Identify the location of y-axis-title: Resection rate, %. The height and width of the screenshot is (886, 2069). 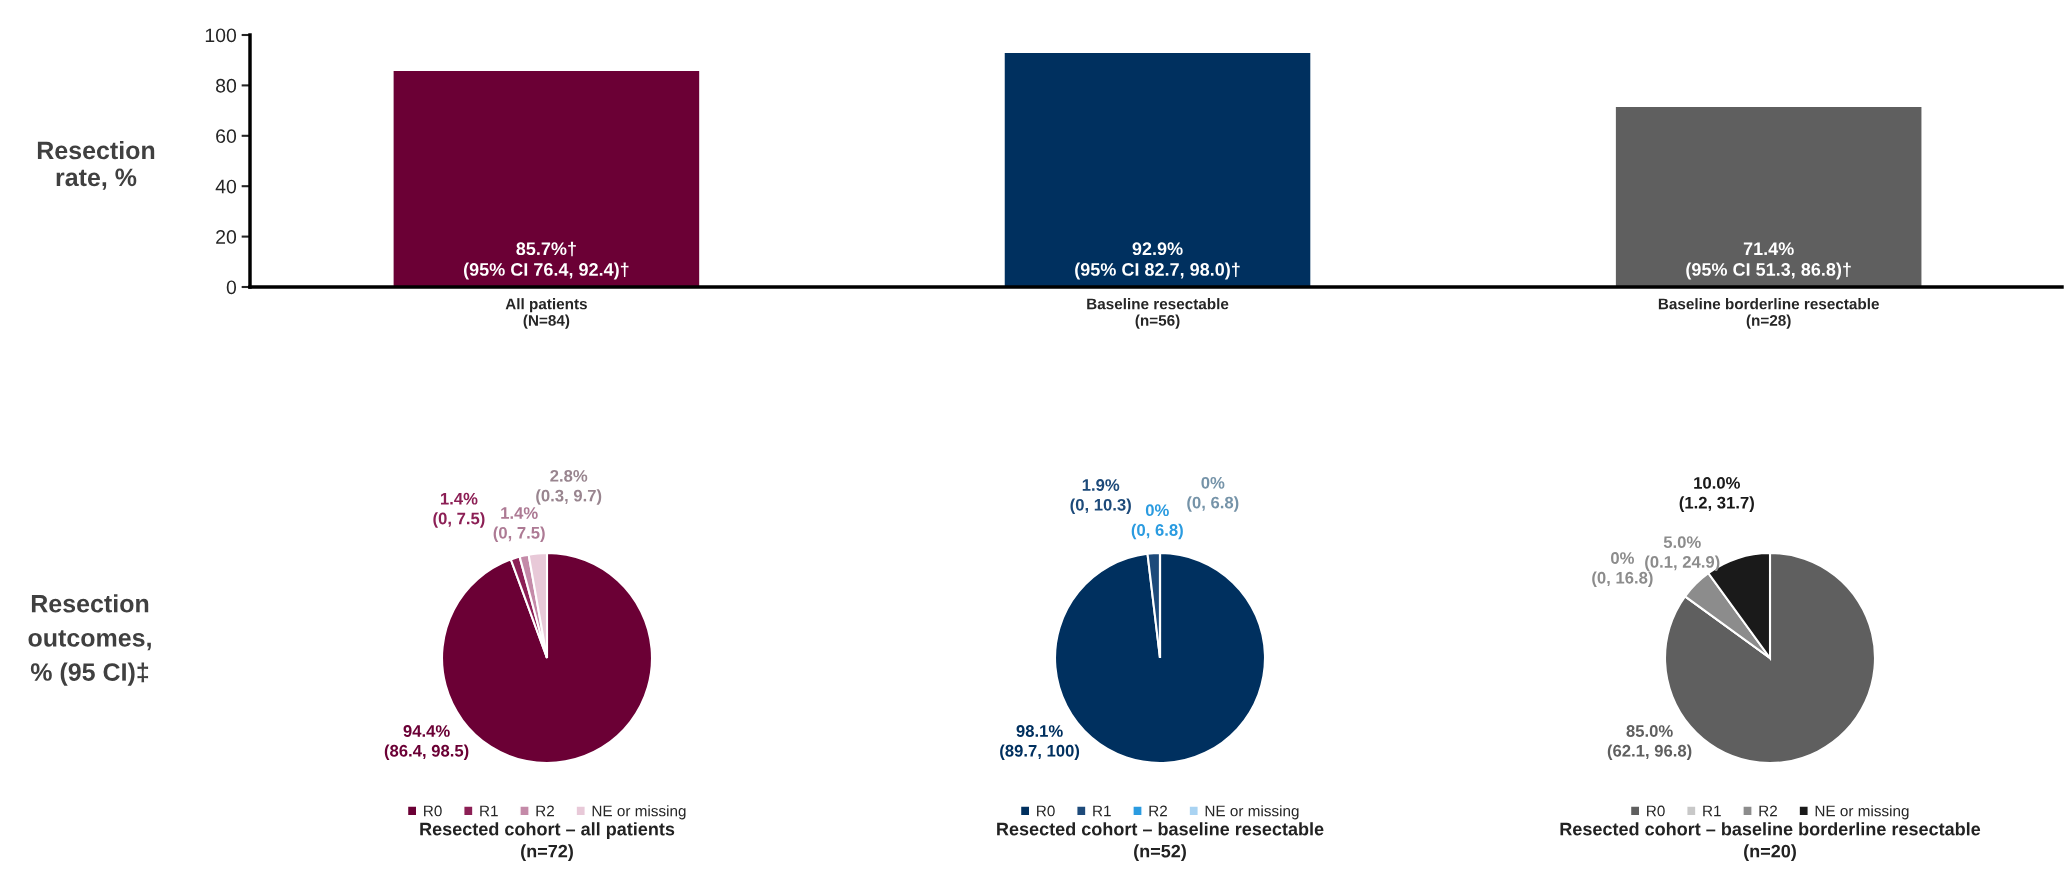
(96, 165).